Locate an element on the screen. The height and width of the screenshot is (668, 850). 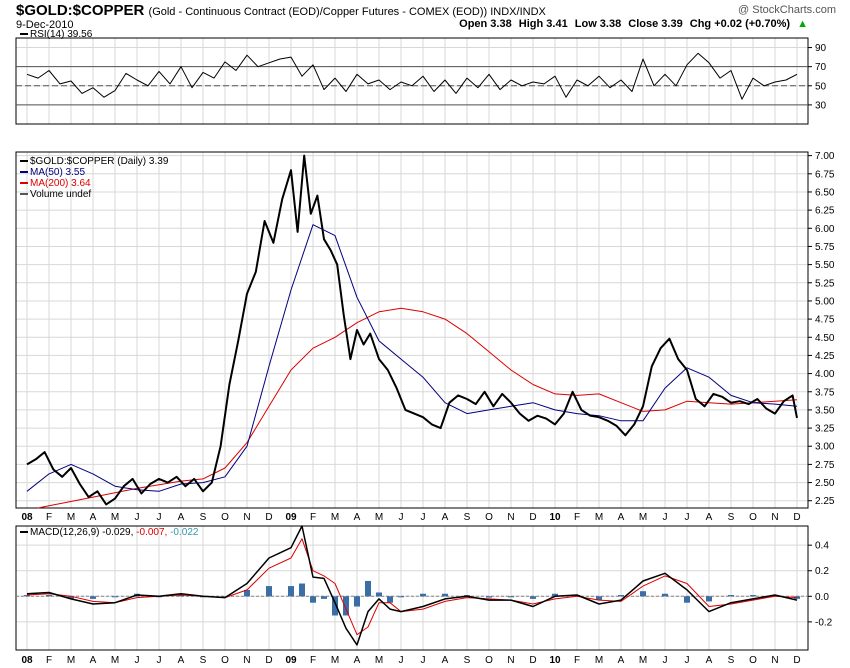
y-tick-label: 30 is located at coordinates (821, 105).